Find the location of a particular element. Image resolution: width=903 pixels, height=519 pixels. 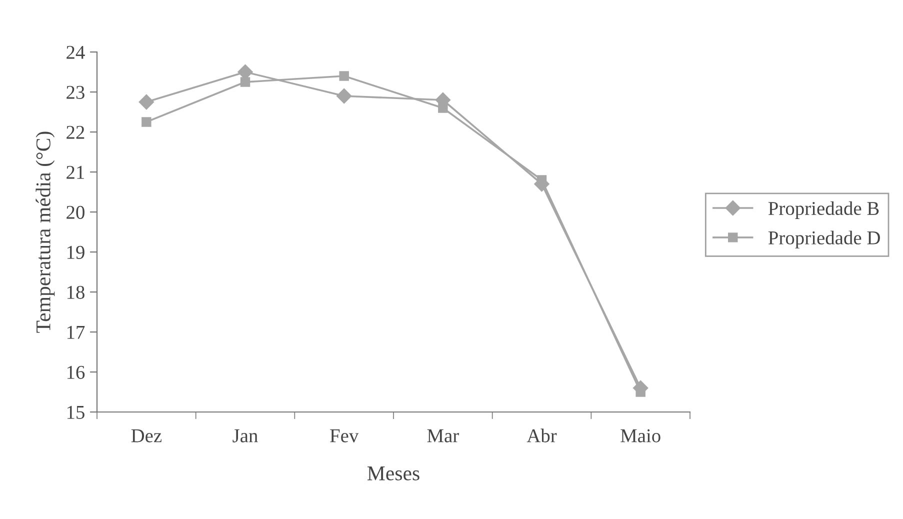

x-tick-label: Fev is located at coordinates (344, 435).